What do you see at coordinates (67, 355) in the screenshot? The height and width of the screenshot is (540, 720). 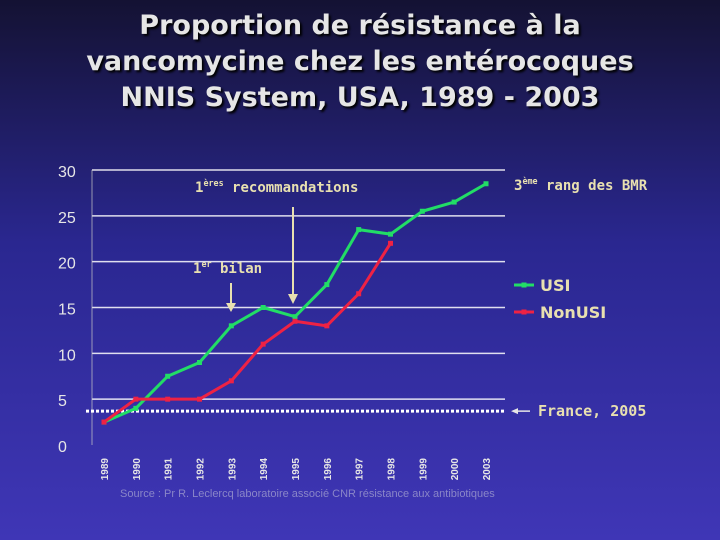 I see `y-tick-label: 10` at bounding box center [67, 355].